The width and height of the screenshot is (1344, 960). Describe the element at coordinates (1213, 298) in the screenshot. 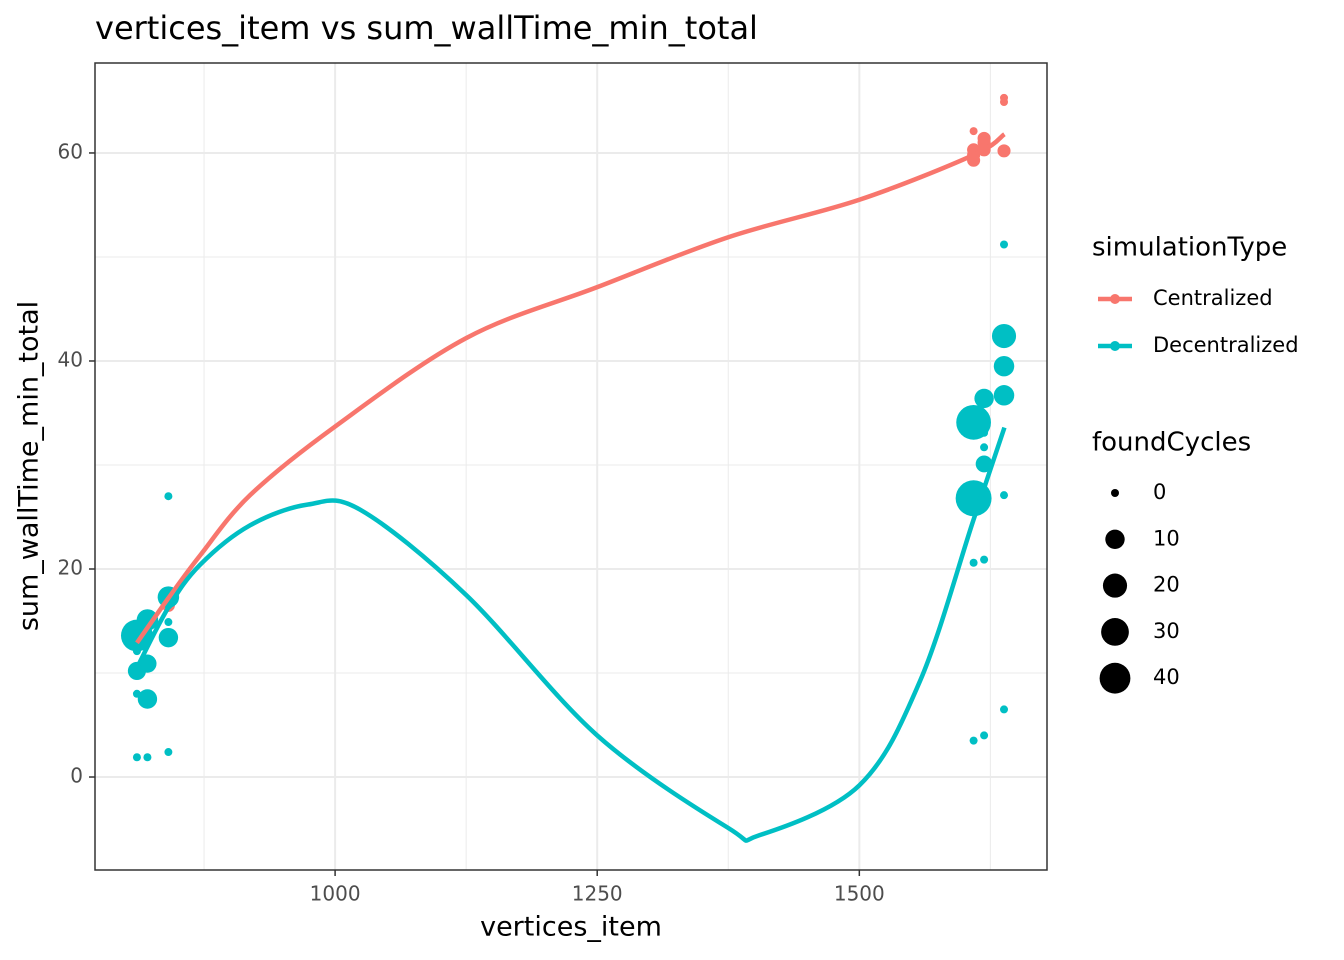

I see `legend-label: Centralized` at that location.